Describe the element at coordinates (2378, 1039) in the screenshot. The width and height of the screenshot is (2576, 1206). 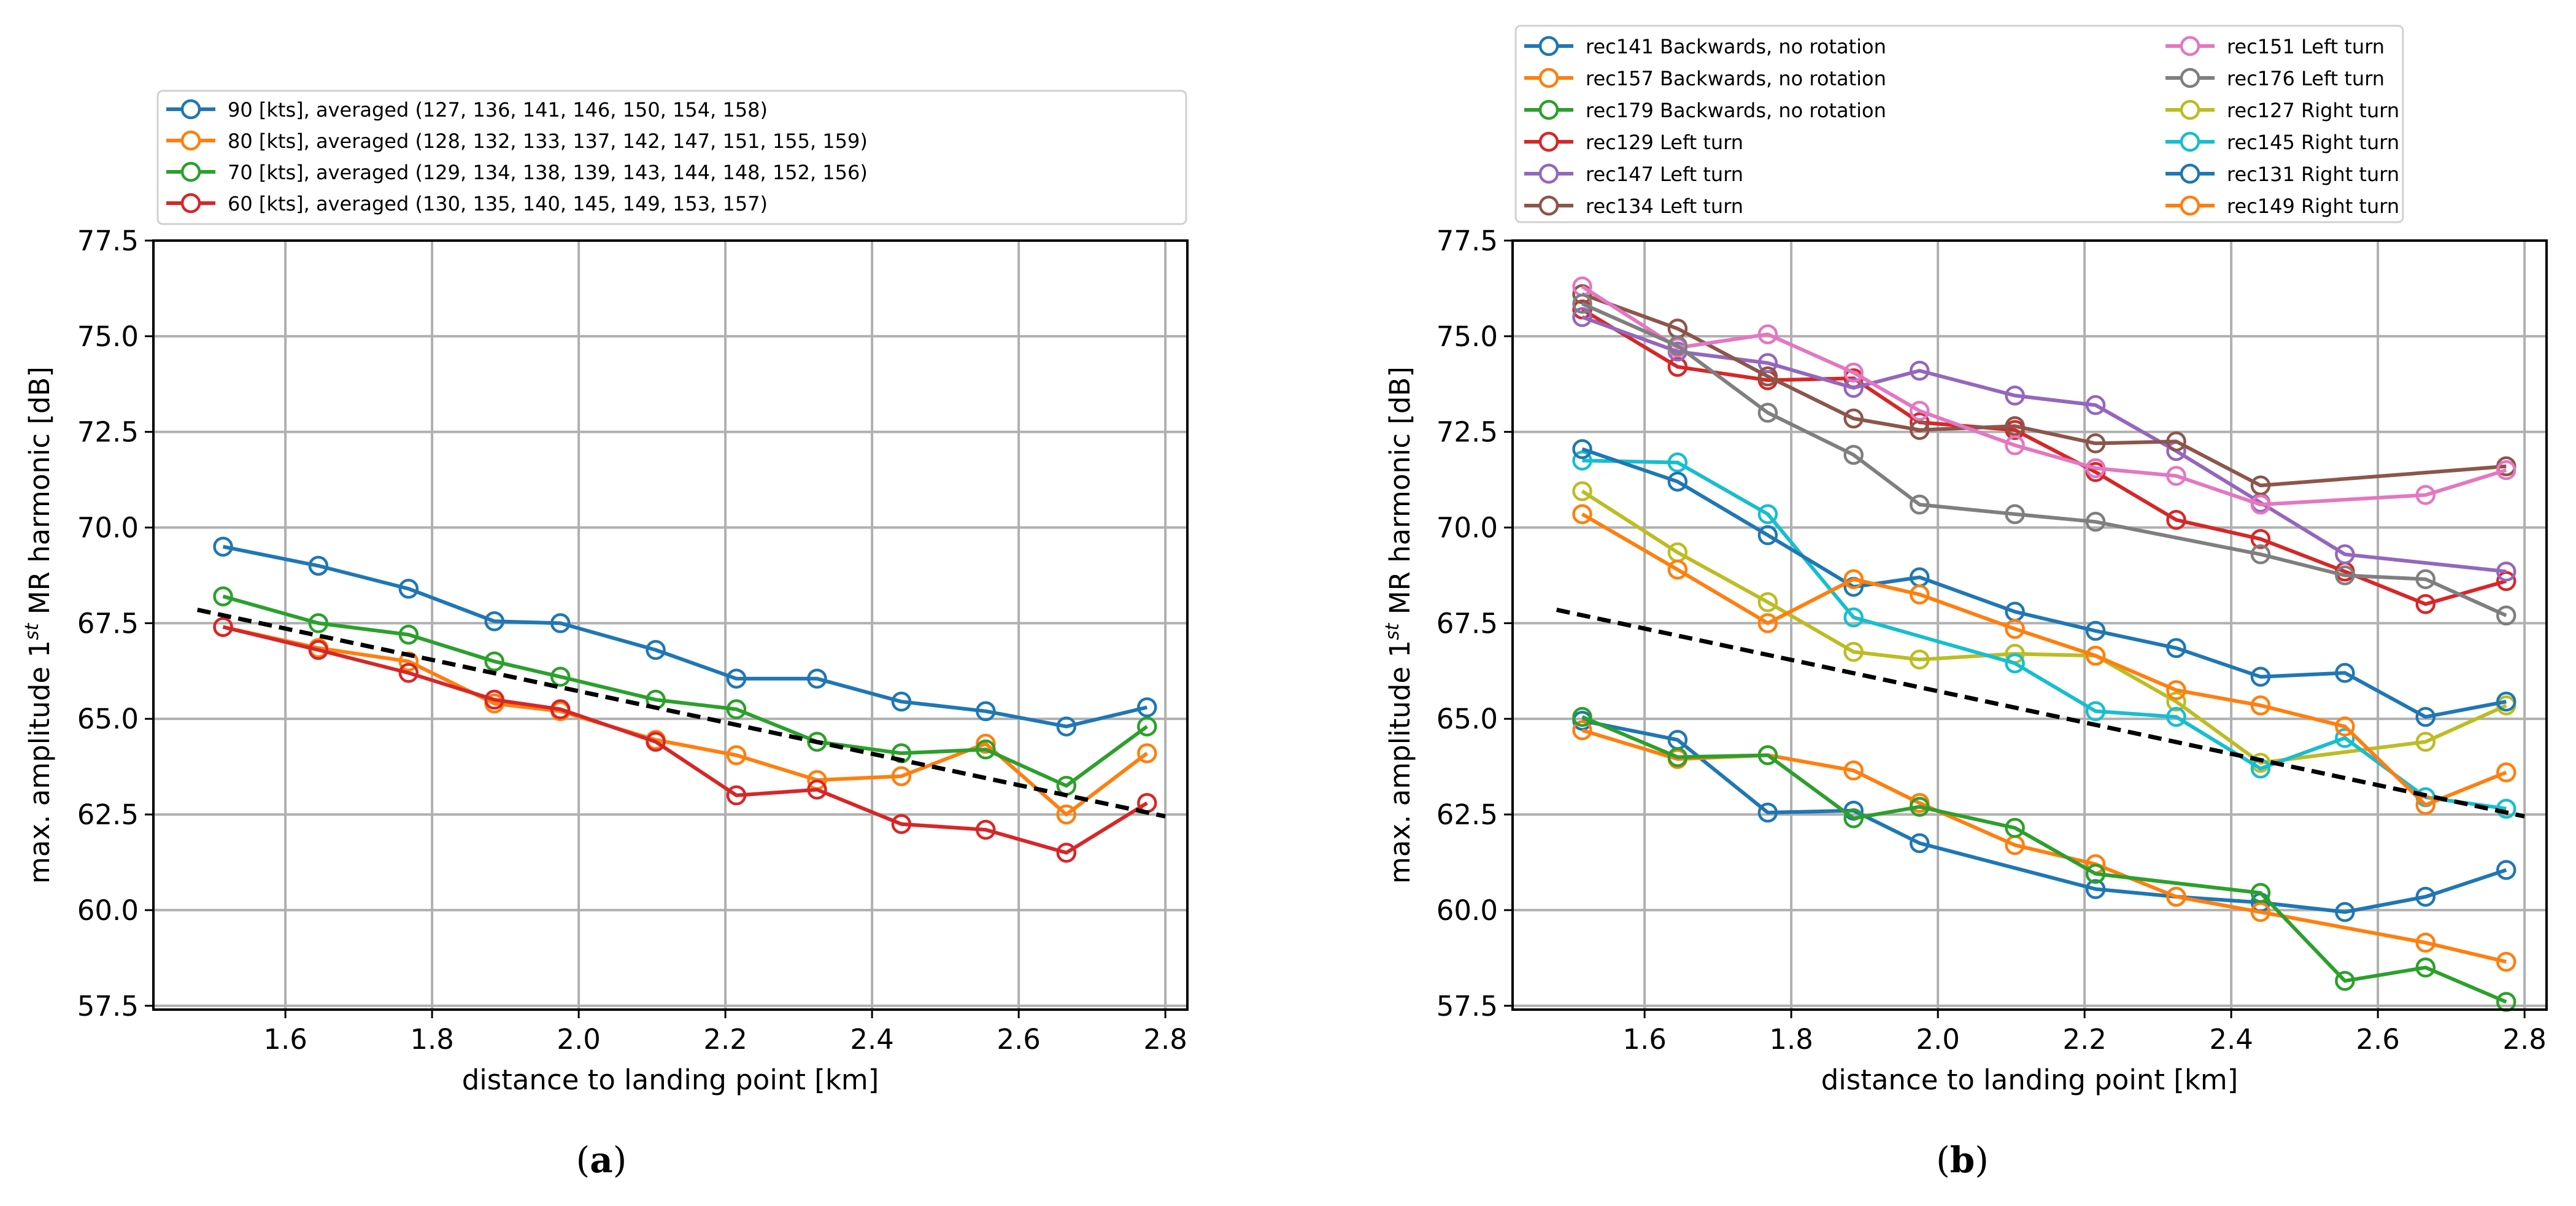
I see `x-tick-label: 2.6` at that location.